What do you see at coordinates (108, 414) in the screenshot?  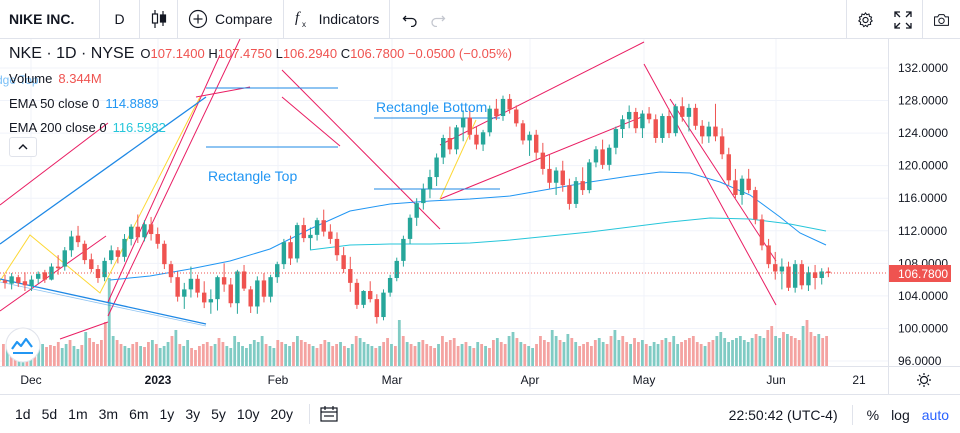 I see `range-button-3m: 3m` at bounding box center [108, 414].